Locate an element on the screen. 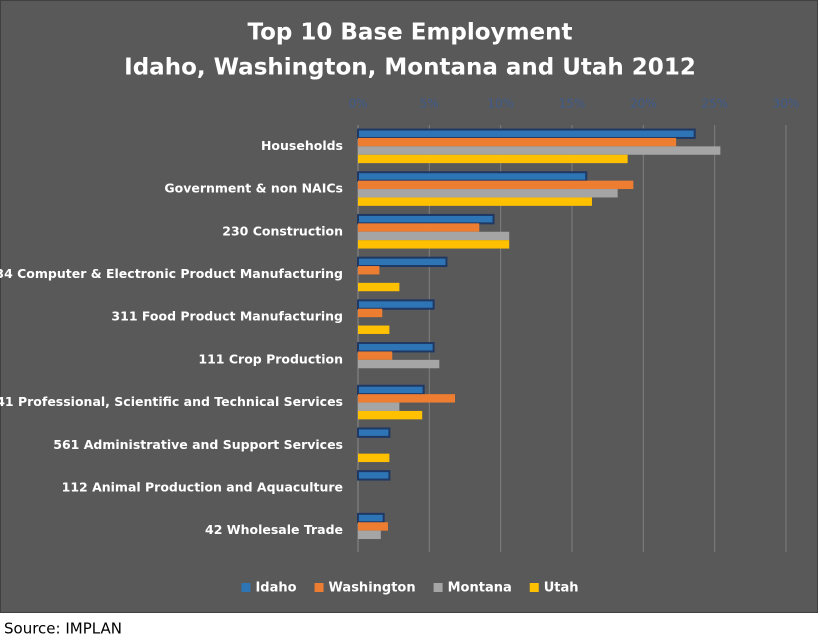 The image size is (820, 644). y-tick-label: Households is located at coordinates (302, 145).